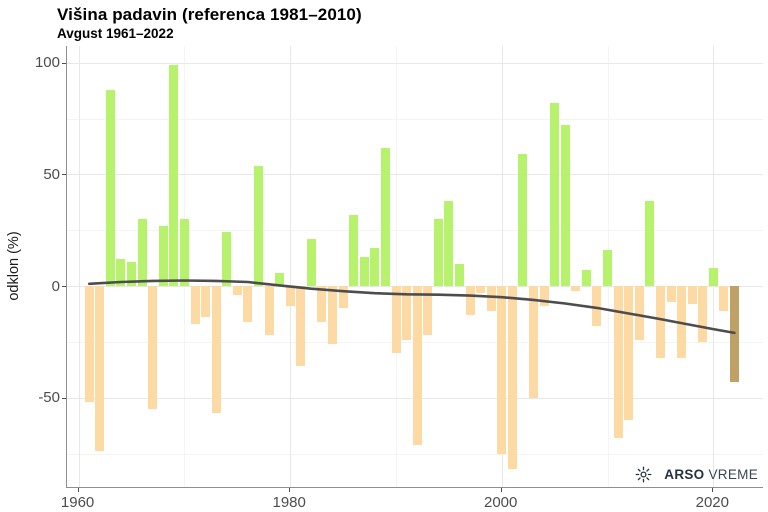 This screenshot has width=768, height=512. What do you see at coordinates (586, 278) in the screenshot?
I see `bar-2008` at bounding box center [586, 278].